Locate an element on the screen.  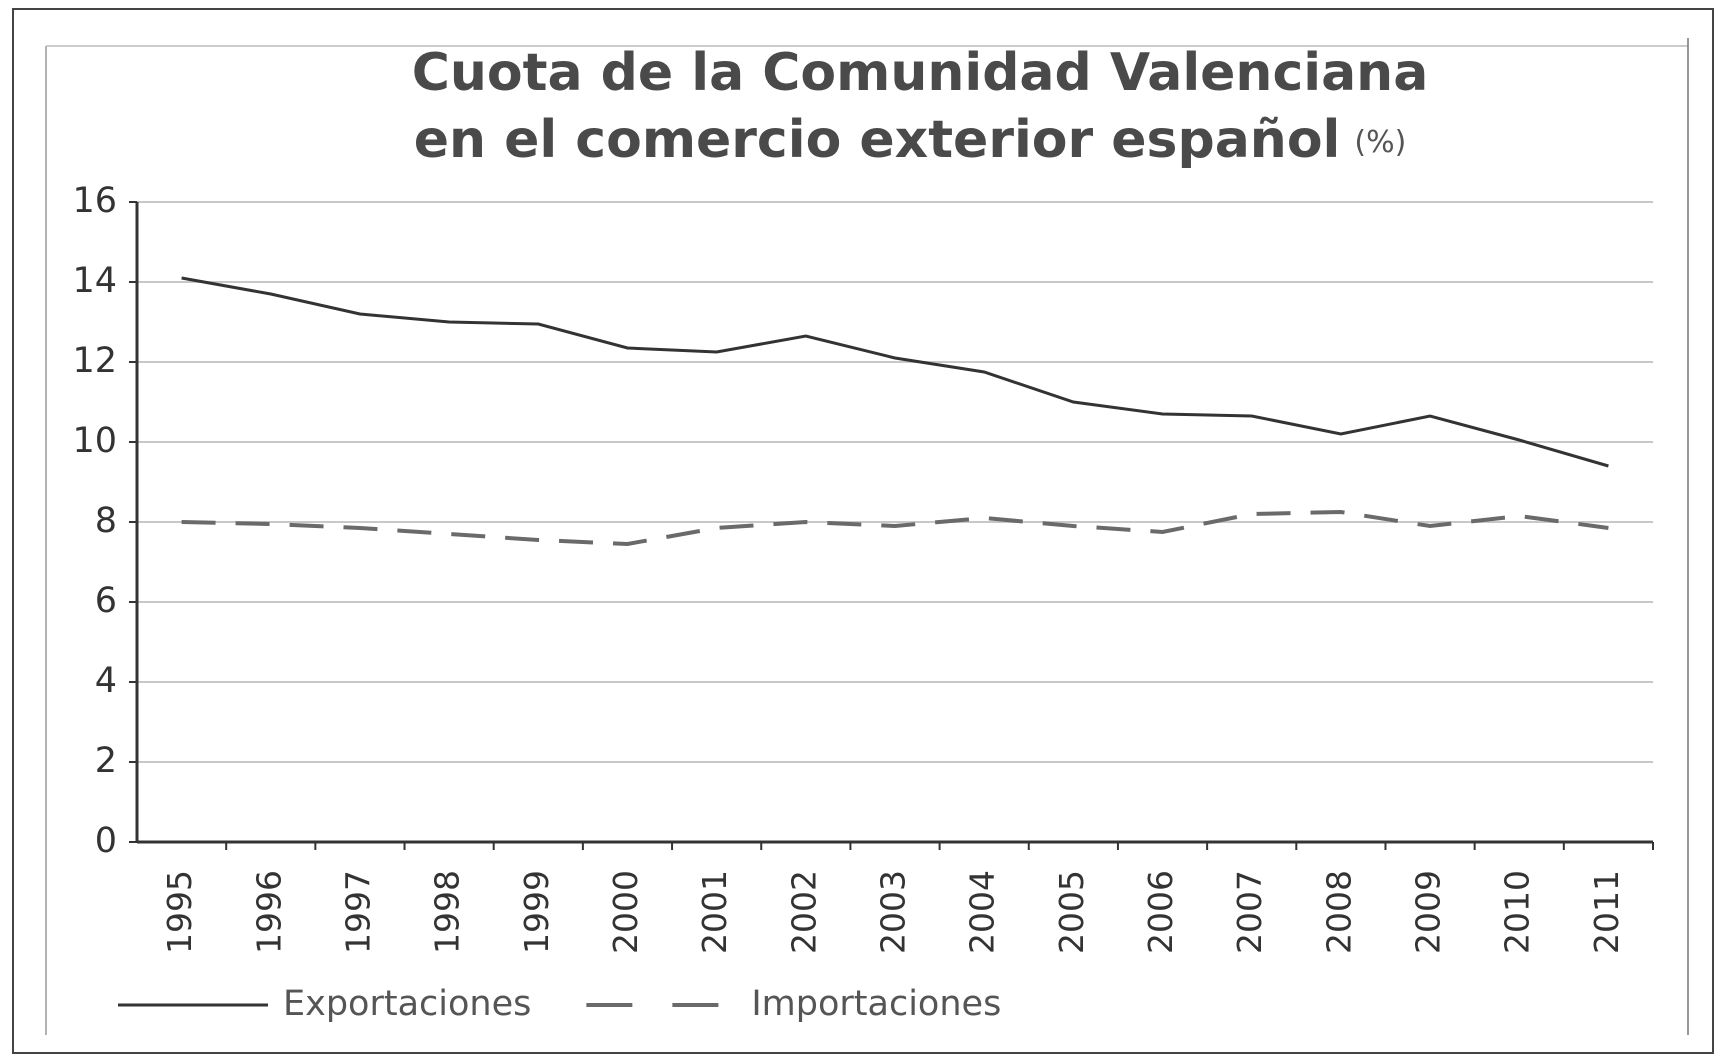
y-tick-label: 14 is located at coordinates (94, 281).